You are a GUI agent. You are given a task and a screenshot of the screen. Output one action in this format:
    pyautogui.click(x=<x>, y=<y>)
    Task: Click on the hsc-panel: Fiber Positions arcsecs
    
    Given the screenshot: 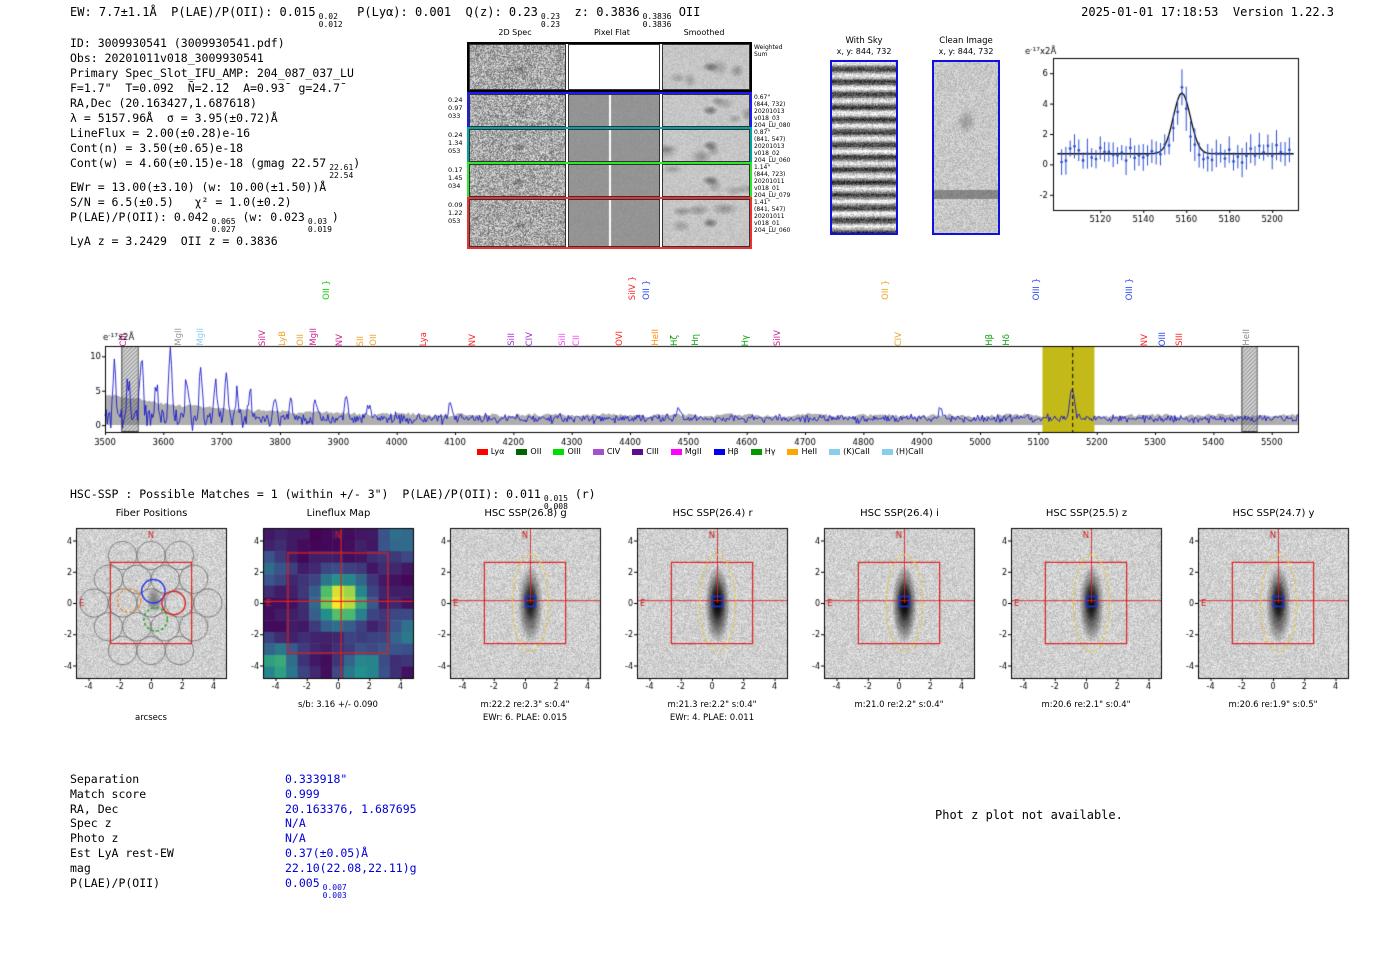 What is the action you would take?
    pyautogui.click(x=143, y=619)
    